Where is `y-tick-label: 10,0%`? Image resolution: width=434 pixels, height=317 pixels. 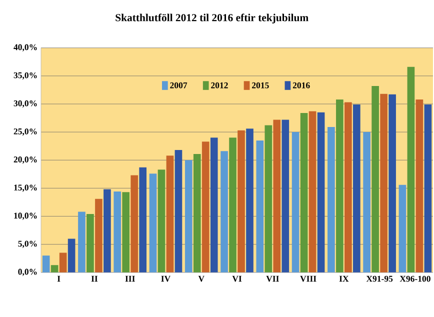 y-tick-label: 10,0% is located at coordinates (25, 216).